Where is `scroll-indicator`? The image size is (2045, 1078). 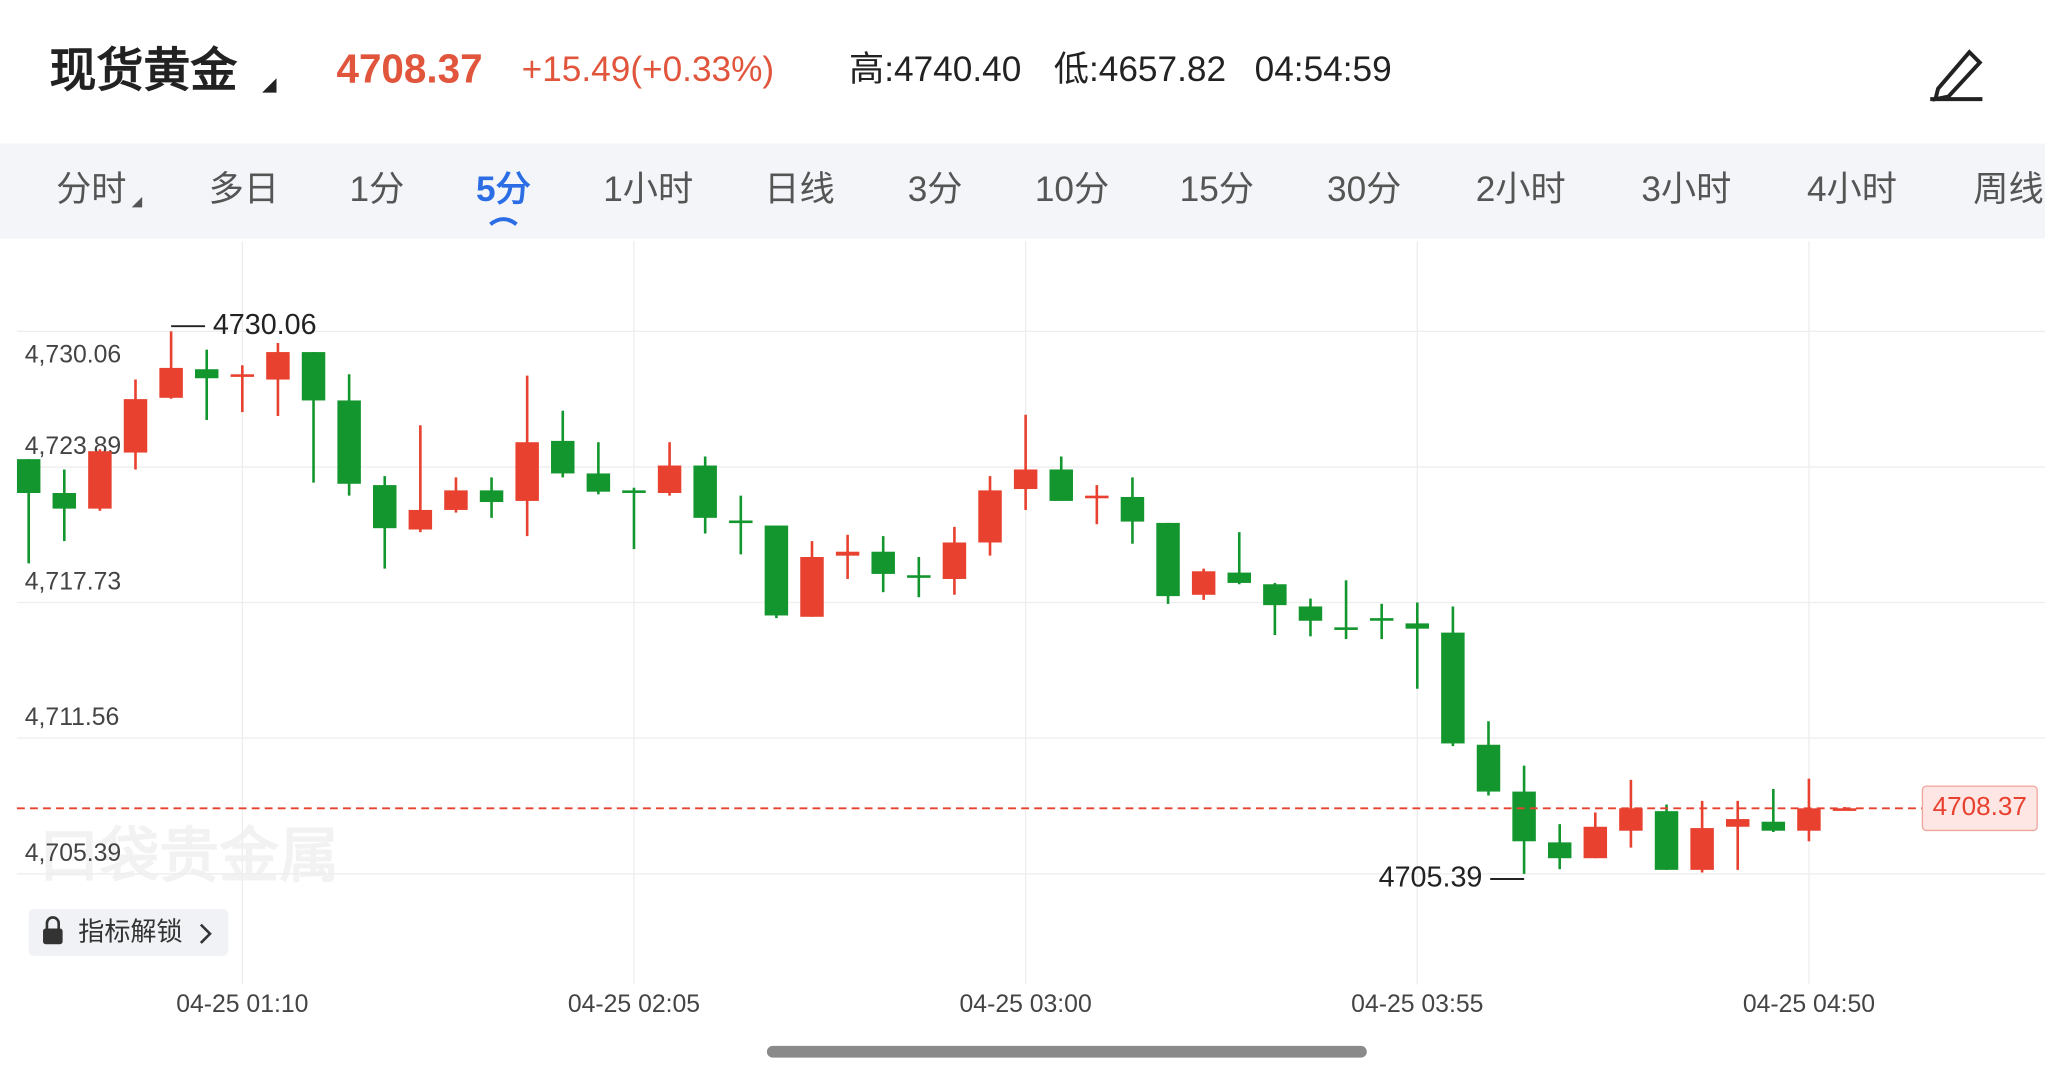
scroll-indicator is located at coordinates (1066, 1051).